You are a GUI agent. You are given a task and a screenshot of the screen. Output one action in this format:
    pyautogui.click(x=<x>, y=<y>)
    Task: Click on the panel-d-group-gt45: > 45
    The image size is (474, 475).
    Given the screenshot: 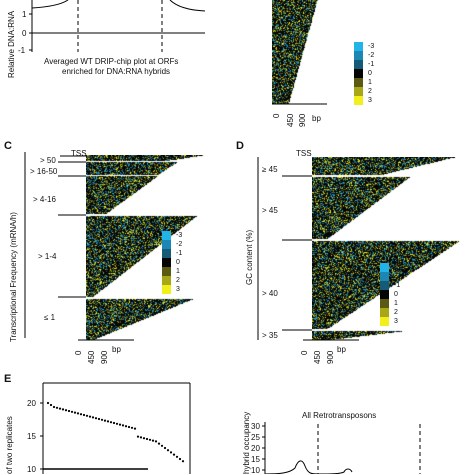 What is the action you would take?
    pyautogui.click(x=270, y=210)
    